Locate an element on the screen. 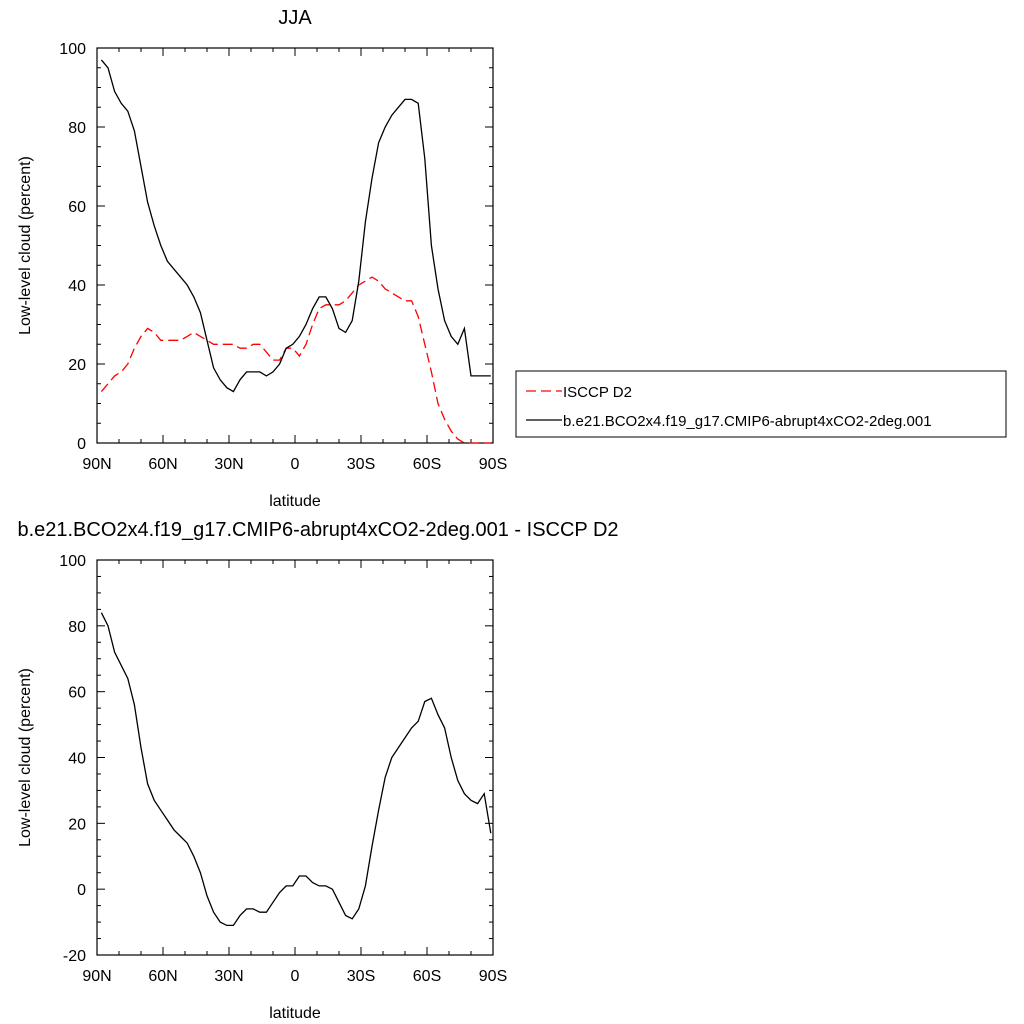 The image size is (1024, 1024). chart-title: JJA is located at coordinates (295, 18).